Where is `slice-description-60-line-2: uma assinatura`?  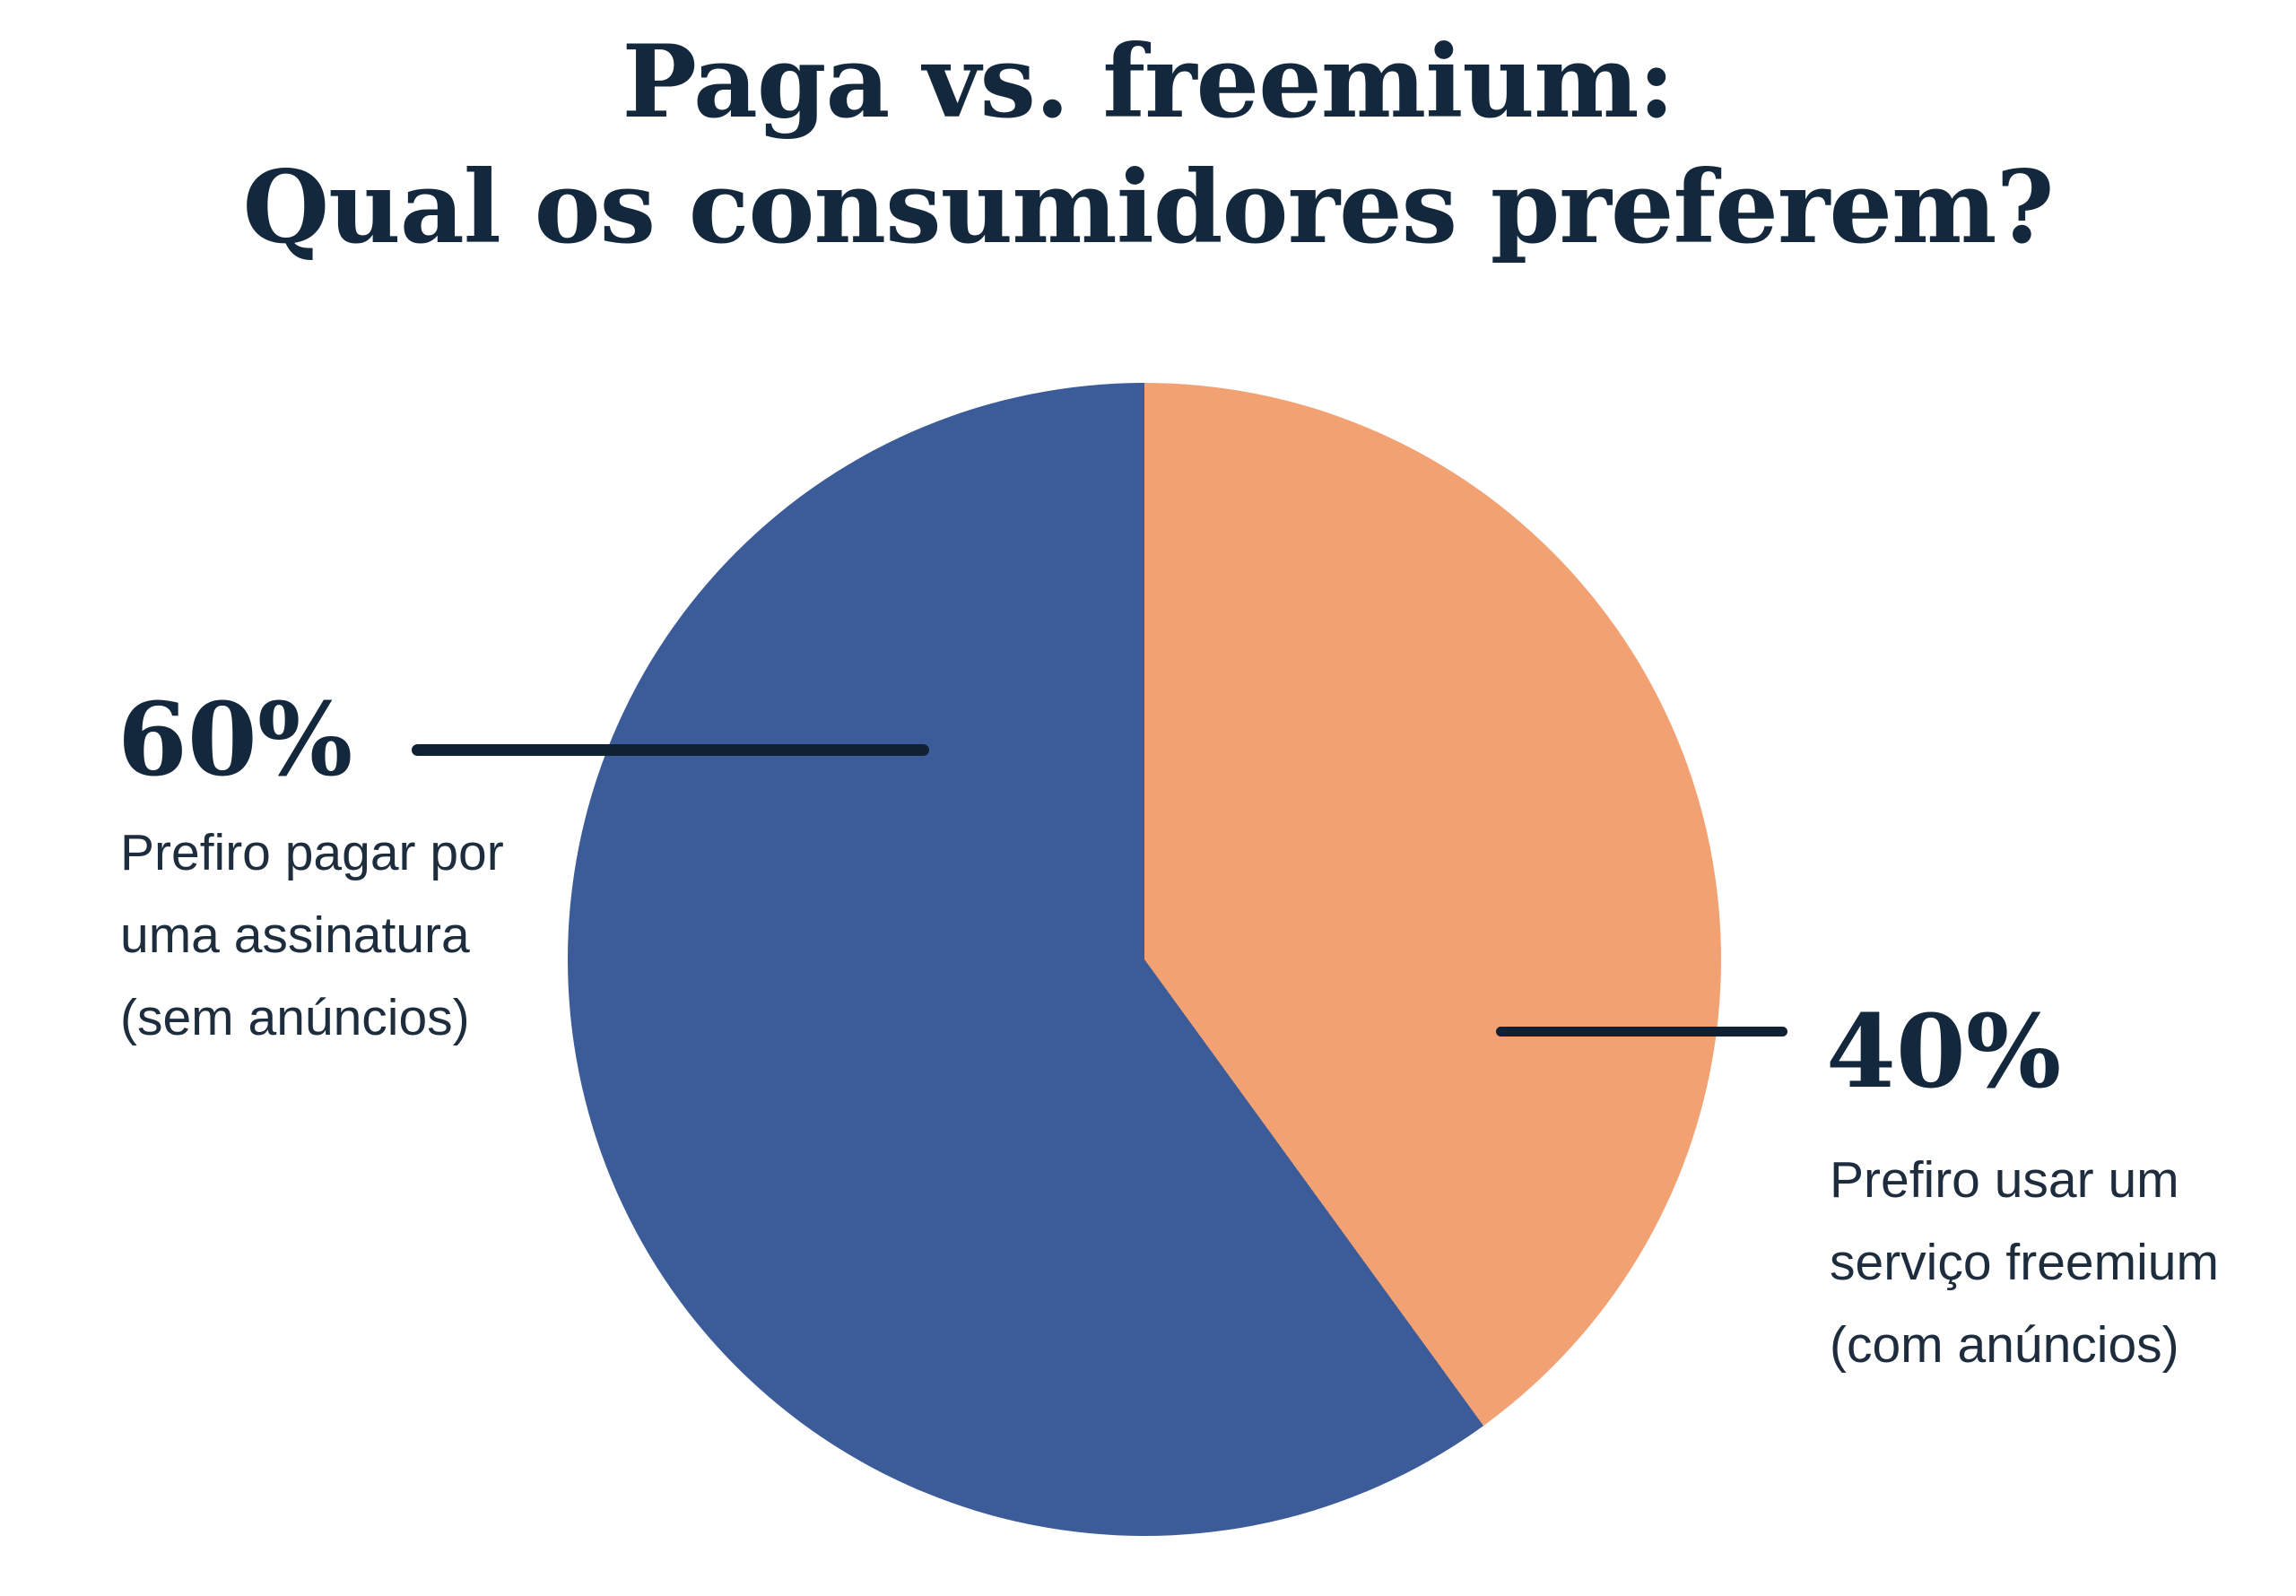 slice-description-60-line-2: uma assinatura is located at coordinates (295, 935).